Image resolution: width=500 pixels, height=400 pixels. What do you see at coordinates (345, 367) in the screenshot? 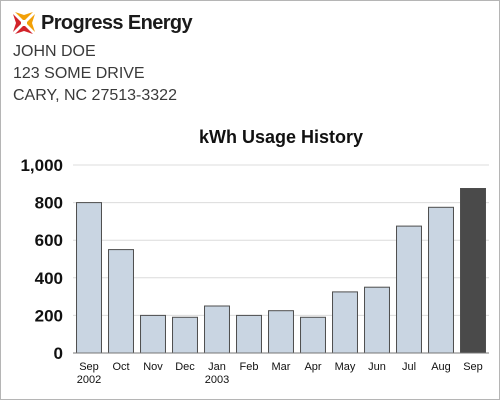
I see `x-tick-label: May` at bounding box center [345, 367].